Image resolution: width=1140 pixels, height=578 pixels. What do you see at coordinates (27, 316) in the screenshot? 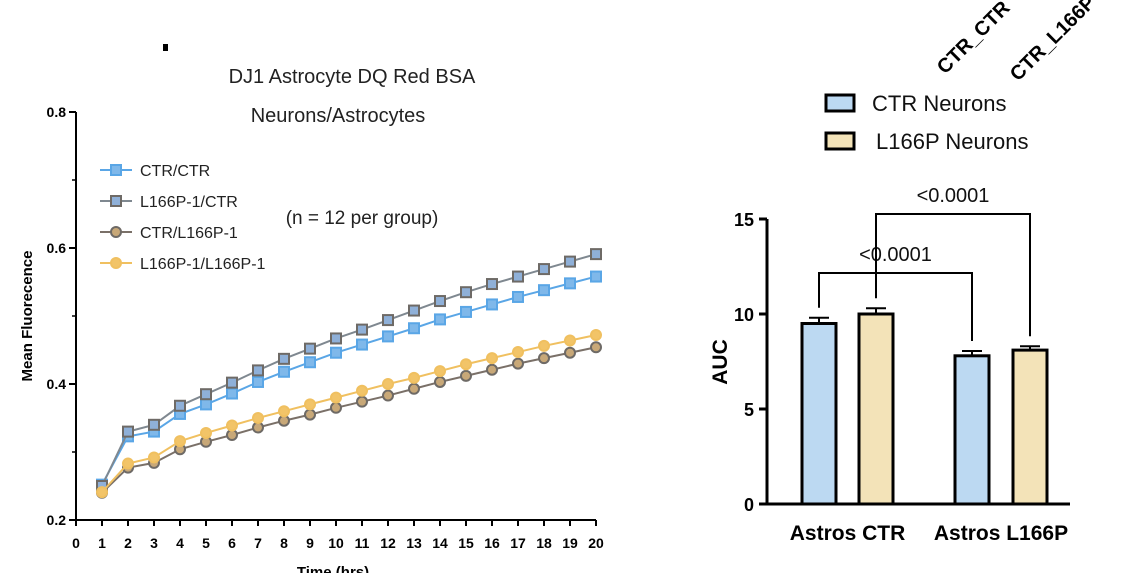
I see `y-axis-label: Mean Fluorecence` at bounding box center [27, 316].